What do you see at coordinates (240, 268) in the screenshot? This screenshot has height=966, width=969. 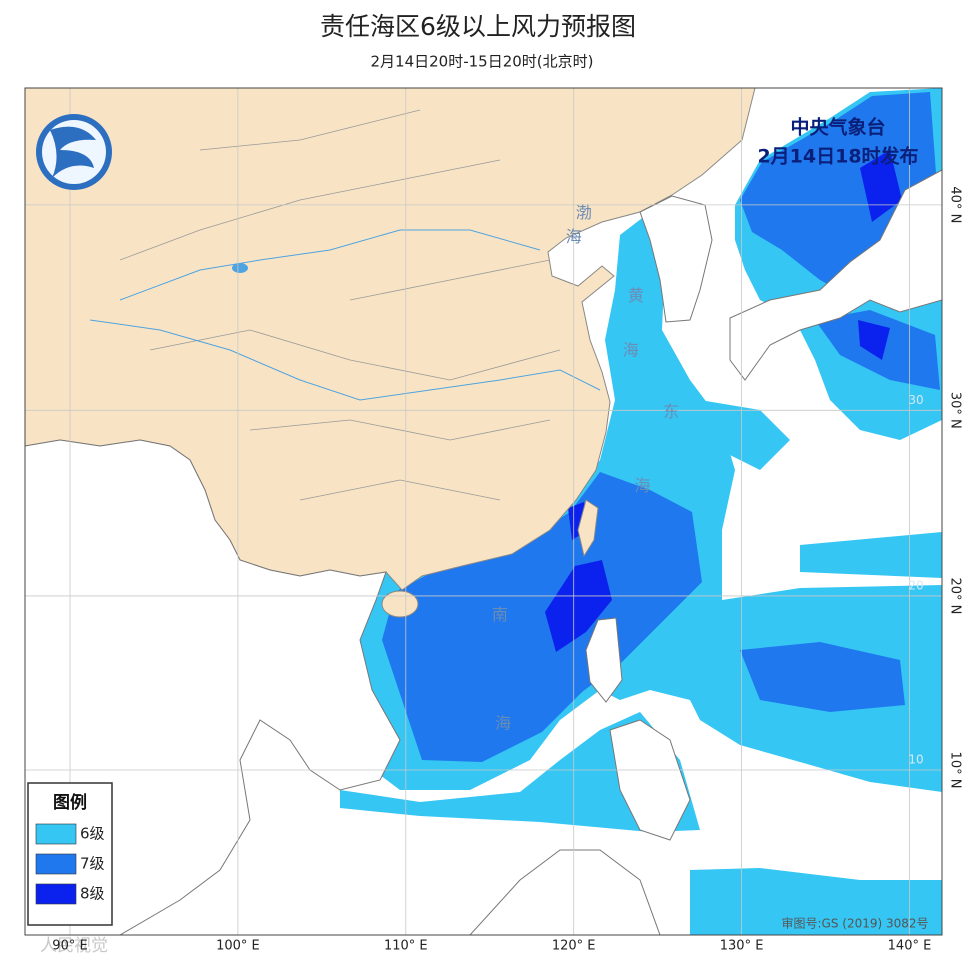 I see `lake` at bounding box center [240, 268].